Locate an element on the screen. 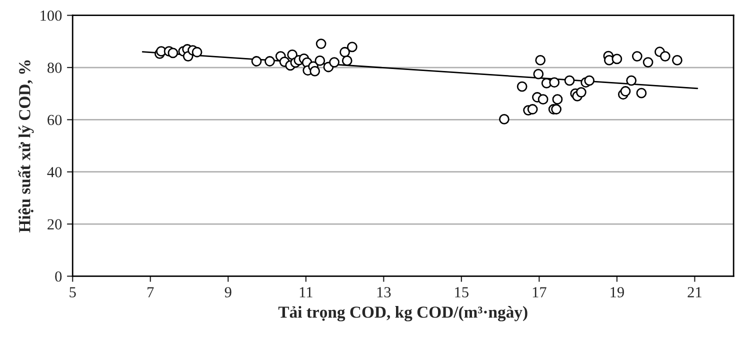 Image resolution: width=741 pixels, height=341 pixels. x-tick-label: 5 is located at coordinates (73, 292).